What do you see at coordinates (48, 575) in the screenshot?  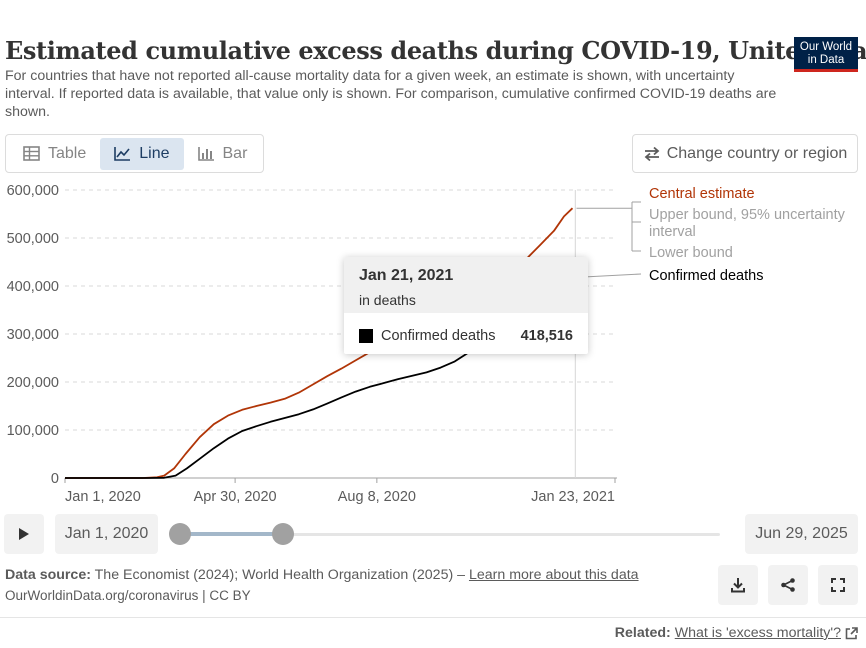 I see `source-prefix: Data source:` at bounding box center [48, 575].